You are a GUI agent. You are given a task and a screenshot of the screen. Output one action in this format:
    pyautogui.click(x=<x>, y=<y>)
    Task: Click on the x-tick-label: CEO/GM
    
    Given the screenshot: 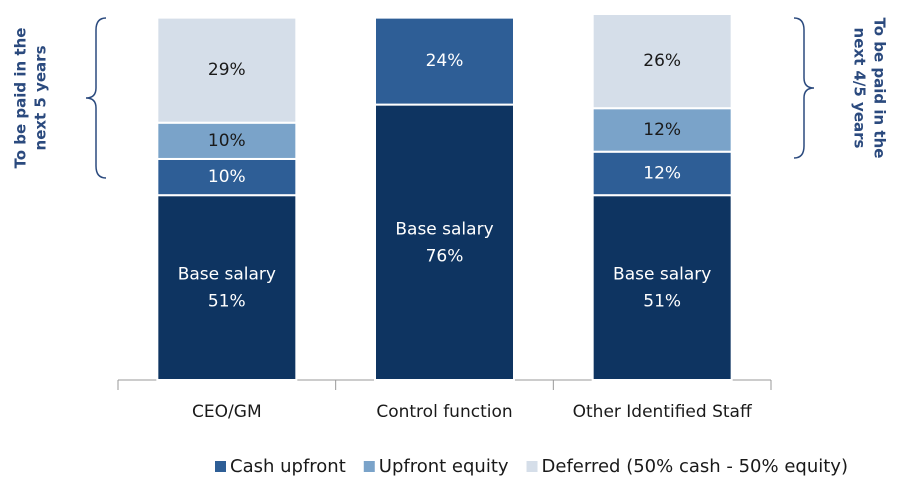 What is the action you would take?
    pyautogui.click(x=227, y=412)
    